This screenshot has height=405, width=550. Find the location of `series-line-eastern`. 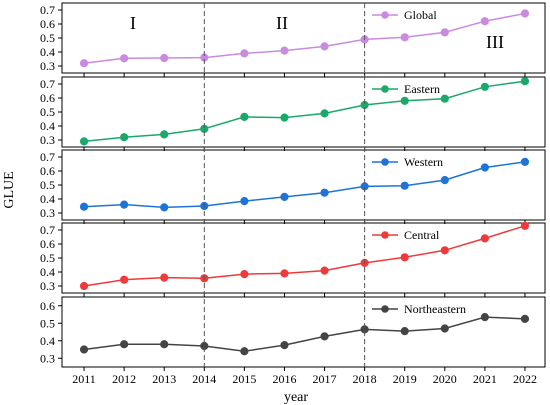

series-line-eastern is located at coordinates (304, 111).